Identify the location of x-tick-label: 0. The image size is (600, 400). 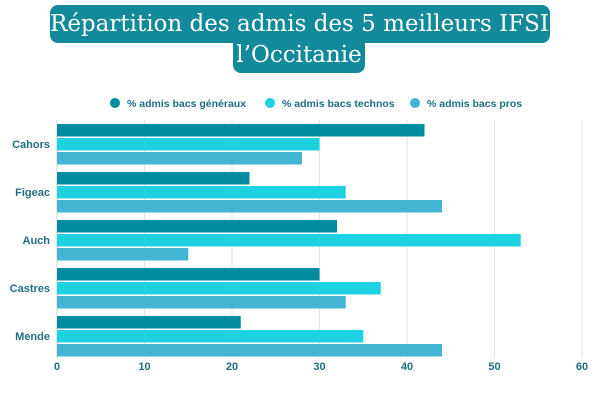
(57, 367).